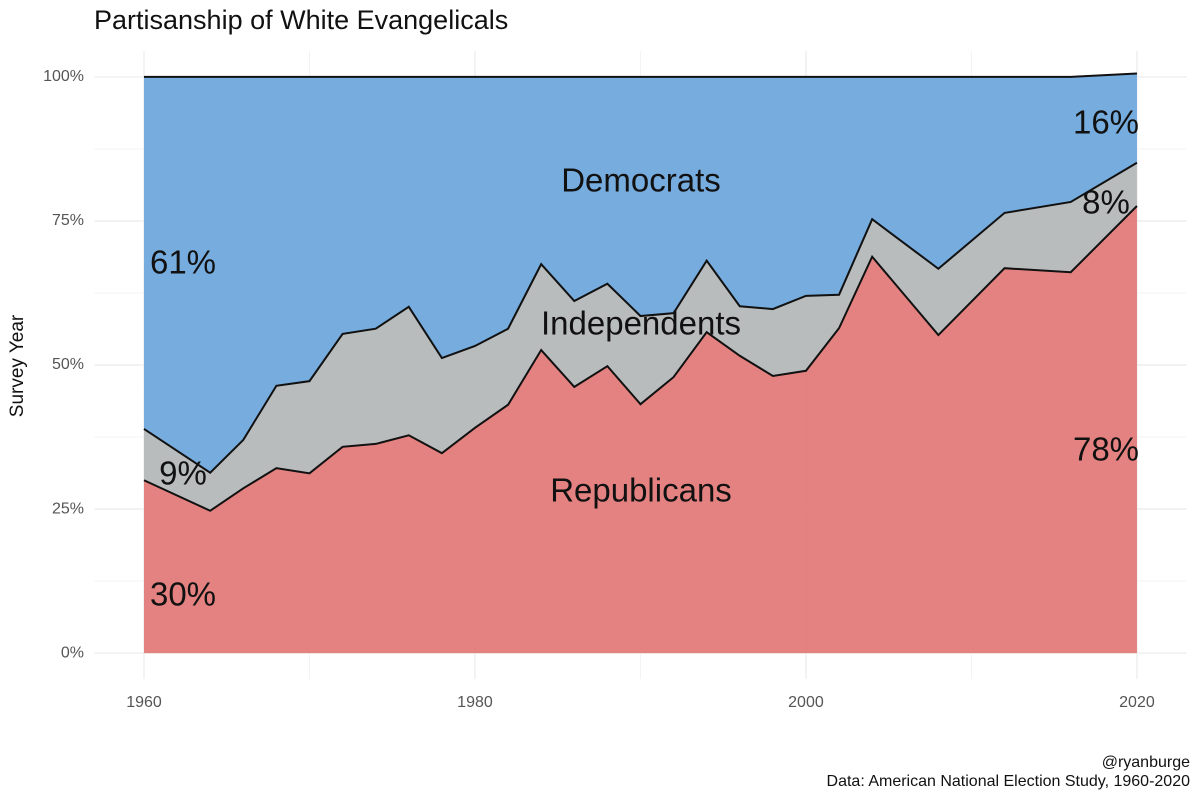 The width and height of the screenshot is (1200, 800). I want to click on y-tick-label: 0%, so click(72, 652).